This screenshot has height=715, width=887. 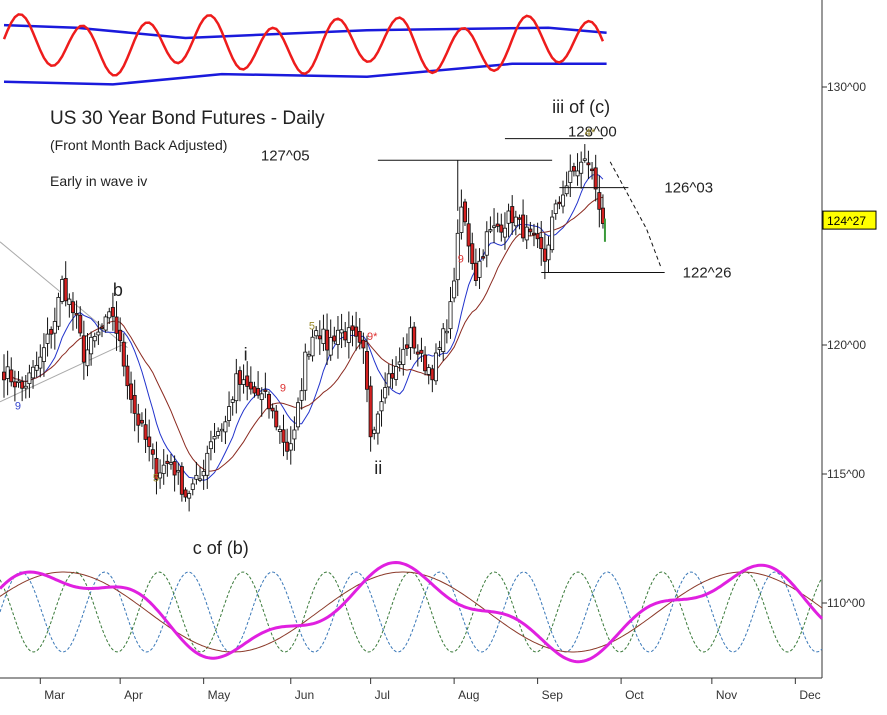 I want to click on wave-label: ii, so click(x=378, y=468).